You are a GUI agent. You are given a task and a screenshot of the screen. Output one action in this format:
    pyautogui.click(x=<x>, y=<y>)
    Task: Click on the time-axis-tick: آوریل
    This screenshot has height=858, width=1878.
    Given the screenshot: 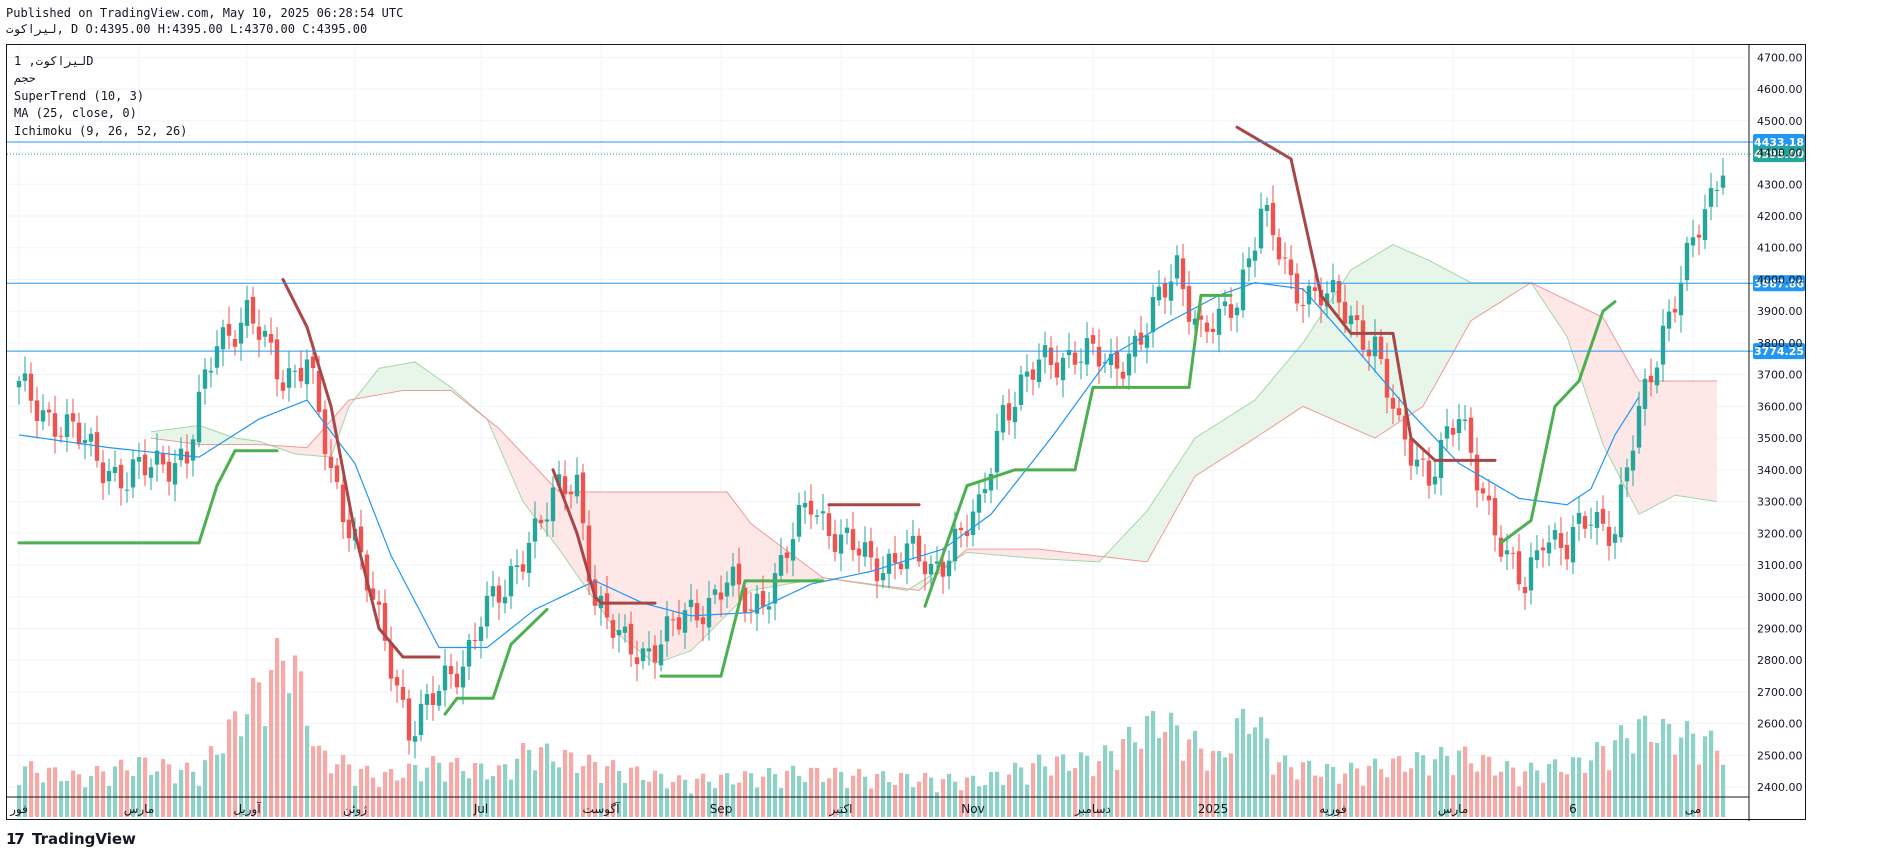 What is the action you would take?
    pyautogui.click(x=247, y=809)
    